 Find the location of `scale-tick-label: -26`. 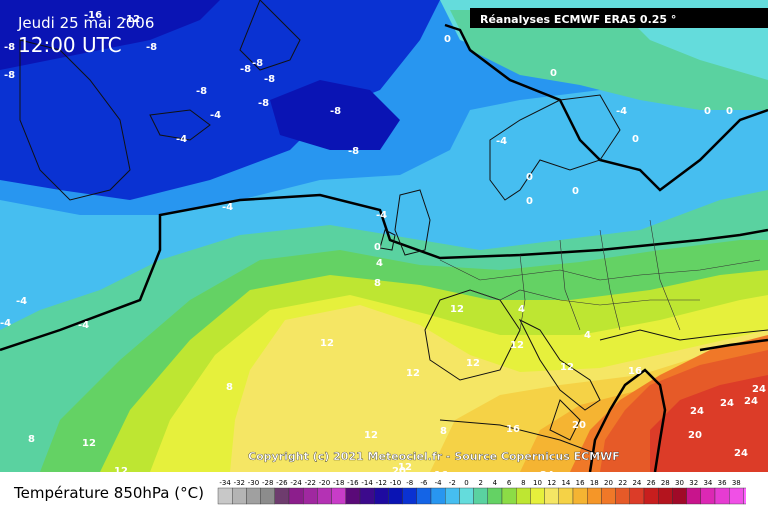

scale-tick-label: -26 is located at coordinates (282, 483).